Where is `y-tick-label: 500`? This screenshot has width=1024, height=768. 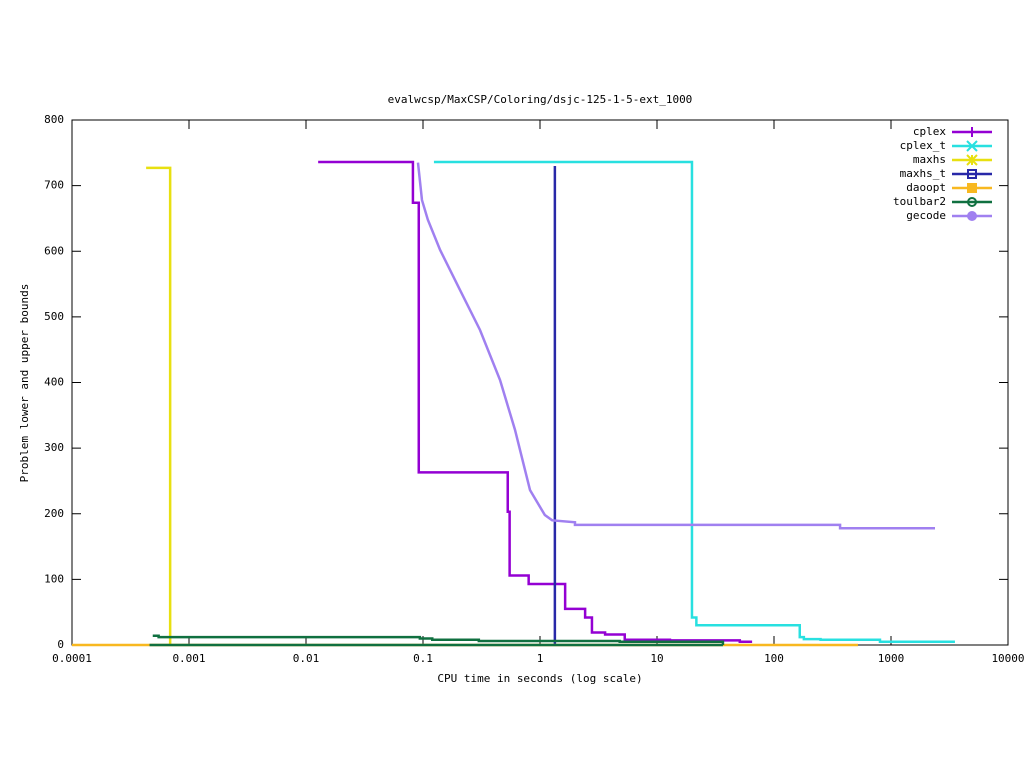
y-tick-label: 500 is located at coordinates (54, 316).